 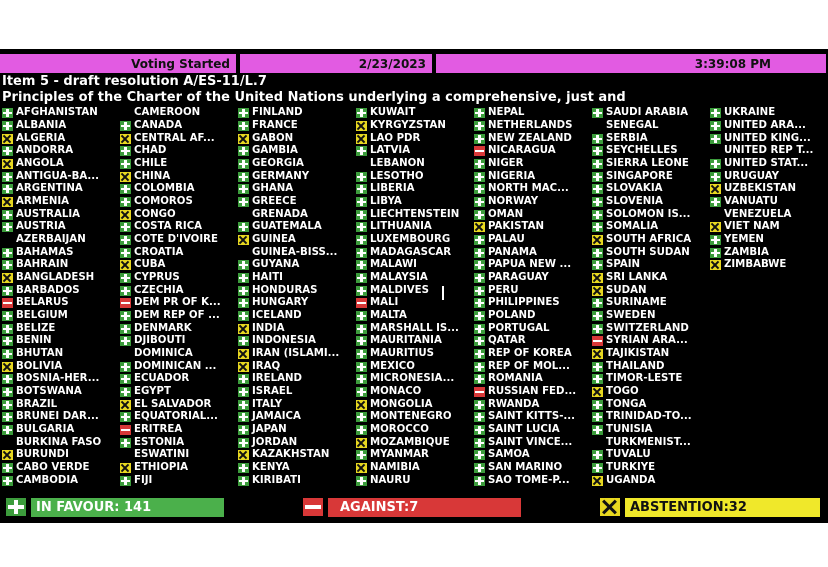 What do you see at coordinates (631, 316) in the screenshot?
I see `country-name: SWEDEN` at bounding box center [631, 316].